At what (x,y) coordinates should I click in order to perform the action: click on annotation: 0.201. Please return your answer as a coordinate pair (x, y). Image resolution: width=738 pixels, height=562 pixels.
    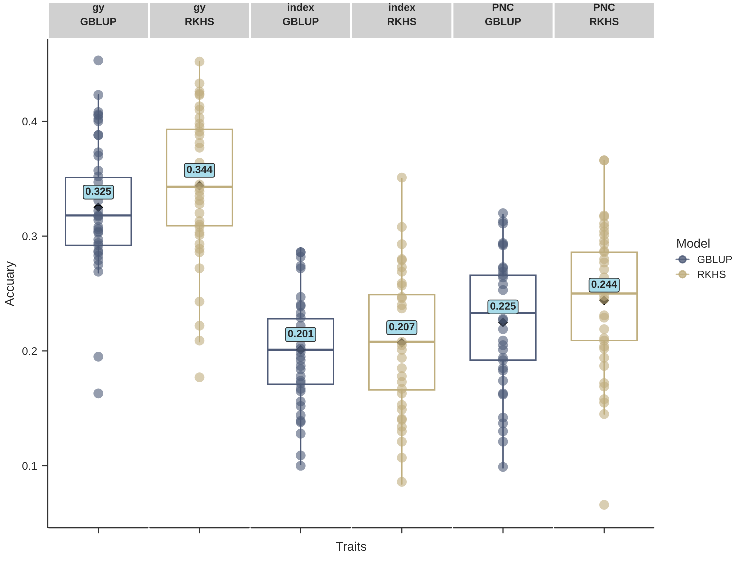
    Looking at the image, I should click on (301, 334).